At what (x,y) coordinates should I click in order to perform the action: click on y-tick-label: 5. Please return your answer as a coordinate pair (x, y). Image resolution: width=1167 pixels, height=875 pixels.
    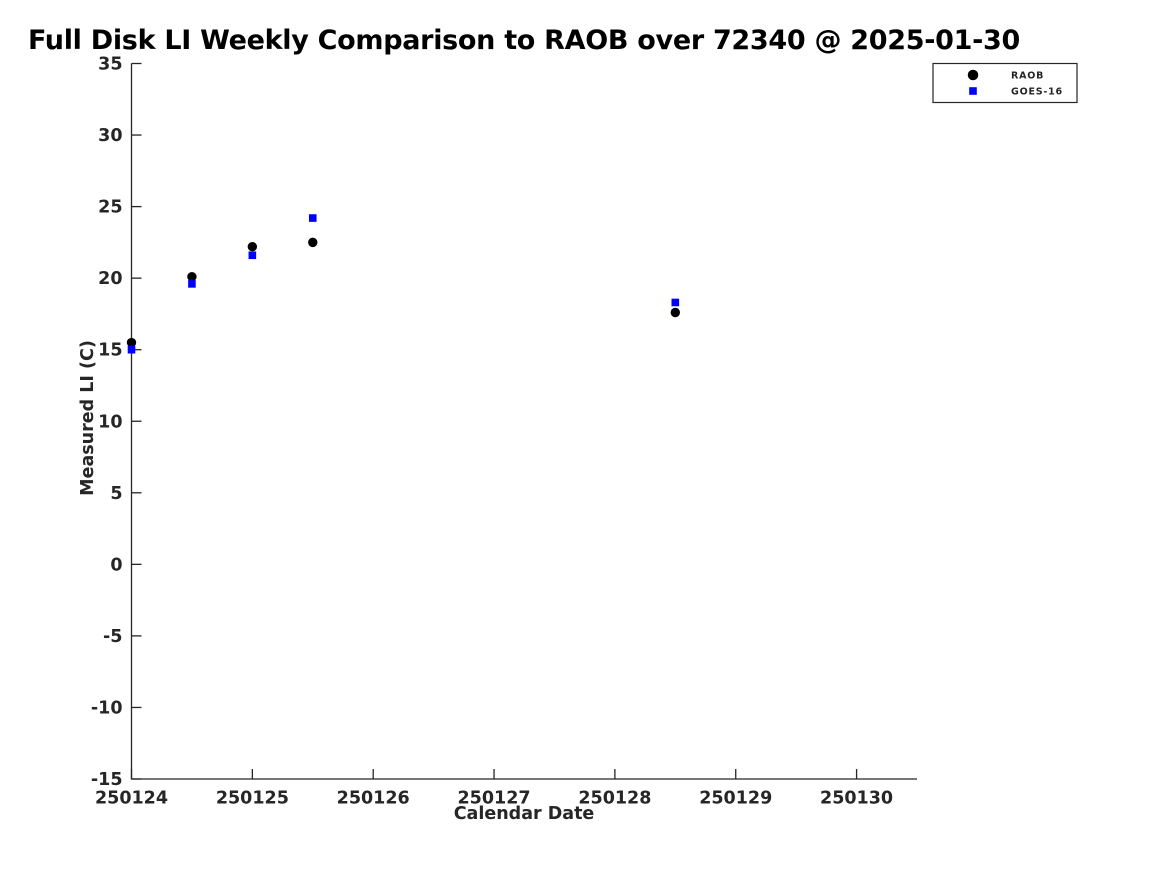
    Looking at the image, I should click on (116, 494).